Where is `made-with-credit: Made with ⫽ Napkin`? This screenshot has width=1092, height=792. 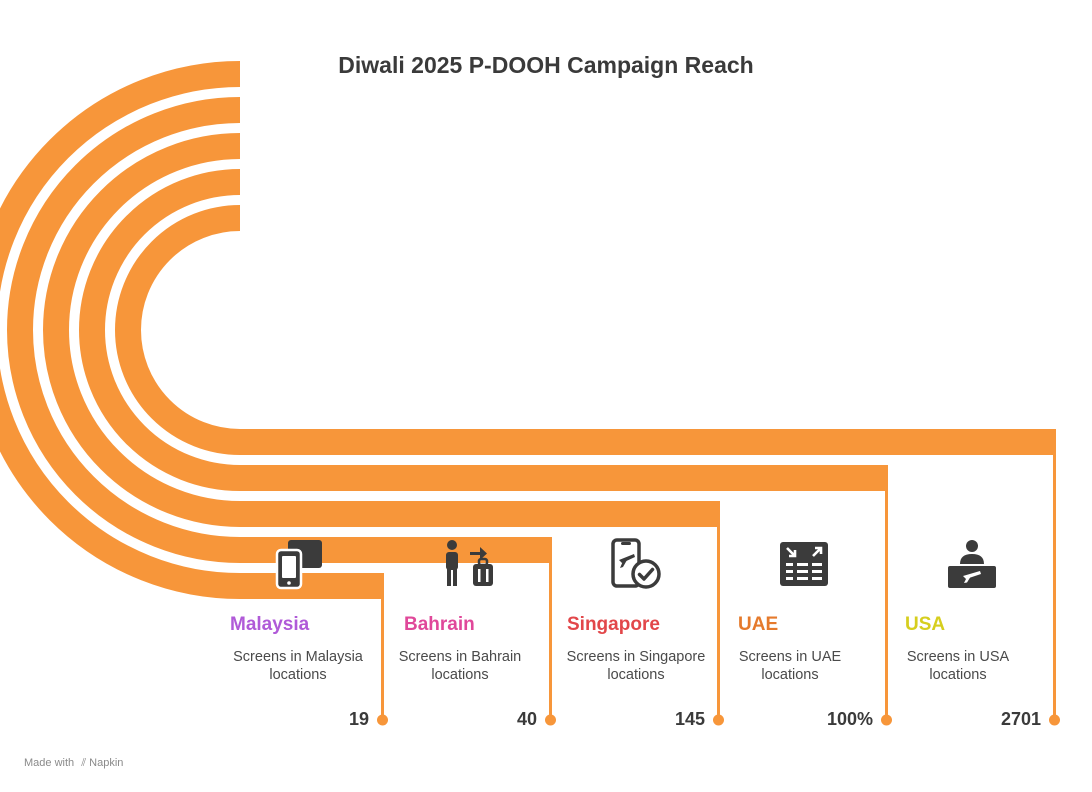
made-with-credit: Made with ⫽ Napkin is located at coordinates (73, 763).